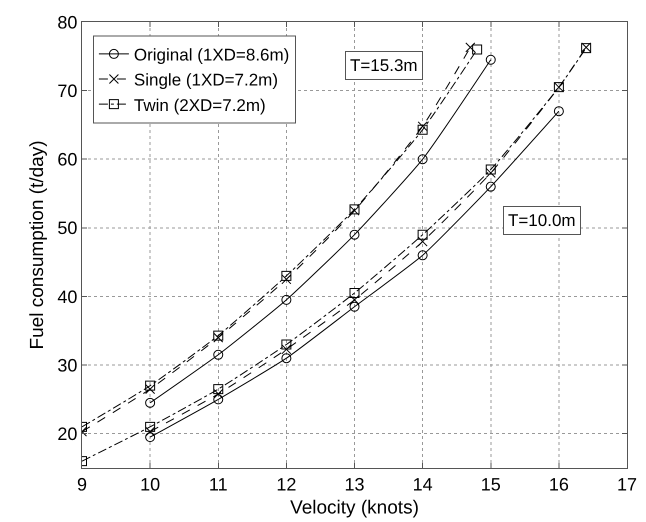  I want to click on annotation: T=10.0m, so click(542, 220).